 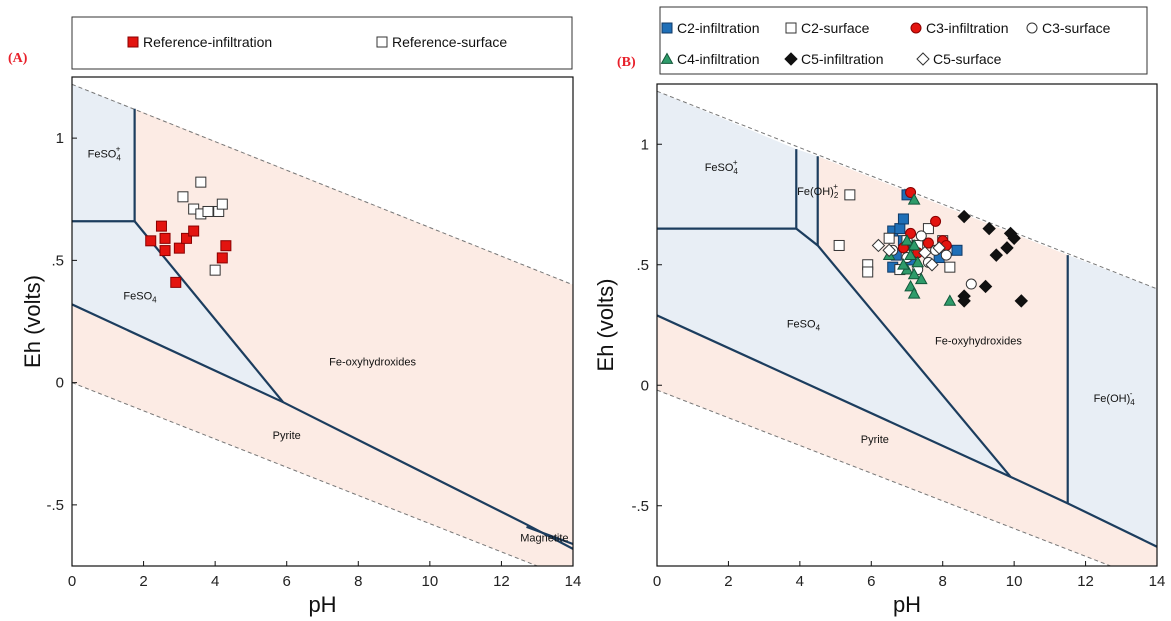 What do you see at coordinates (978, 341) in the screenshot?
I see `field-label: Fe-oxyhydroxides` at bounding box center [978, 341].